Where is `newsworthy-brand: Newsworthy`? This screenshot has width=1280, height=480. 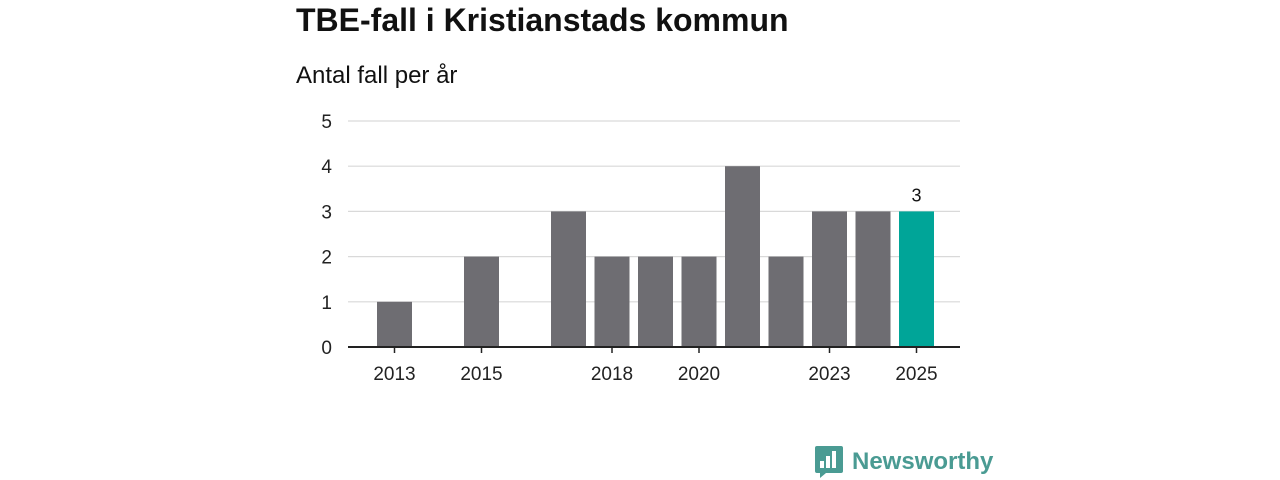
newsworthy-brand: Newsworthy is located at coordinates (903, 462).